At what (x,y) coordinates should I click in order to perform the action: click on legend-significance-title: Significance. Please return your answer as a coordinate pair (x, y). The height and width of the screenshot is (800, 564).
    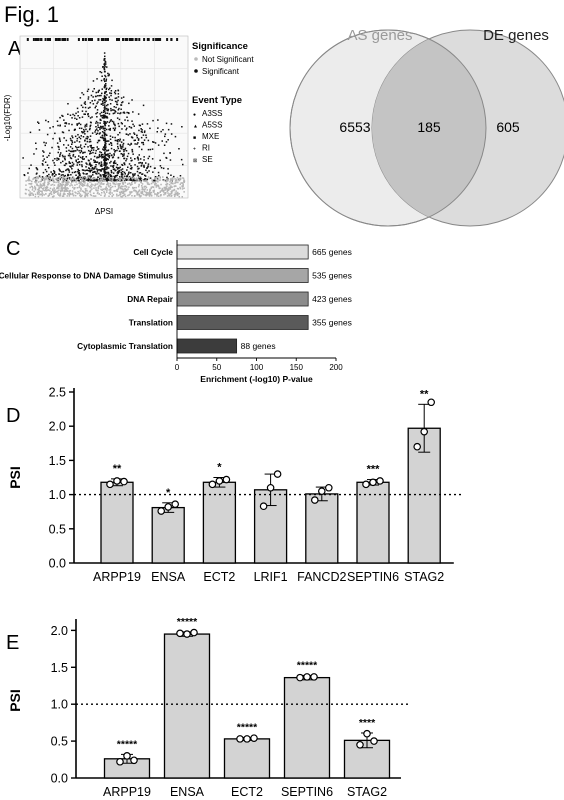
    Looking at the image, I should click on (220, 46).